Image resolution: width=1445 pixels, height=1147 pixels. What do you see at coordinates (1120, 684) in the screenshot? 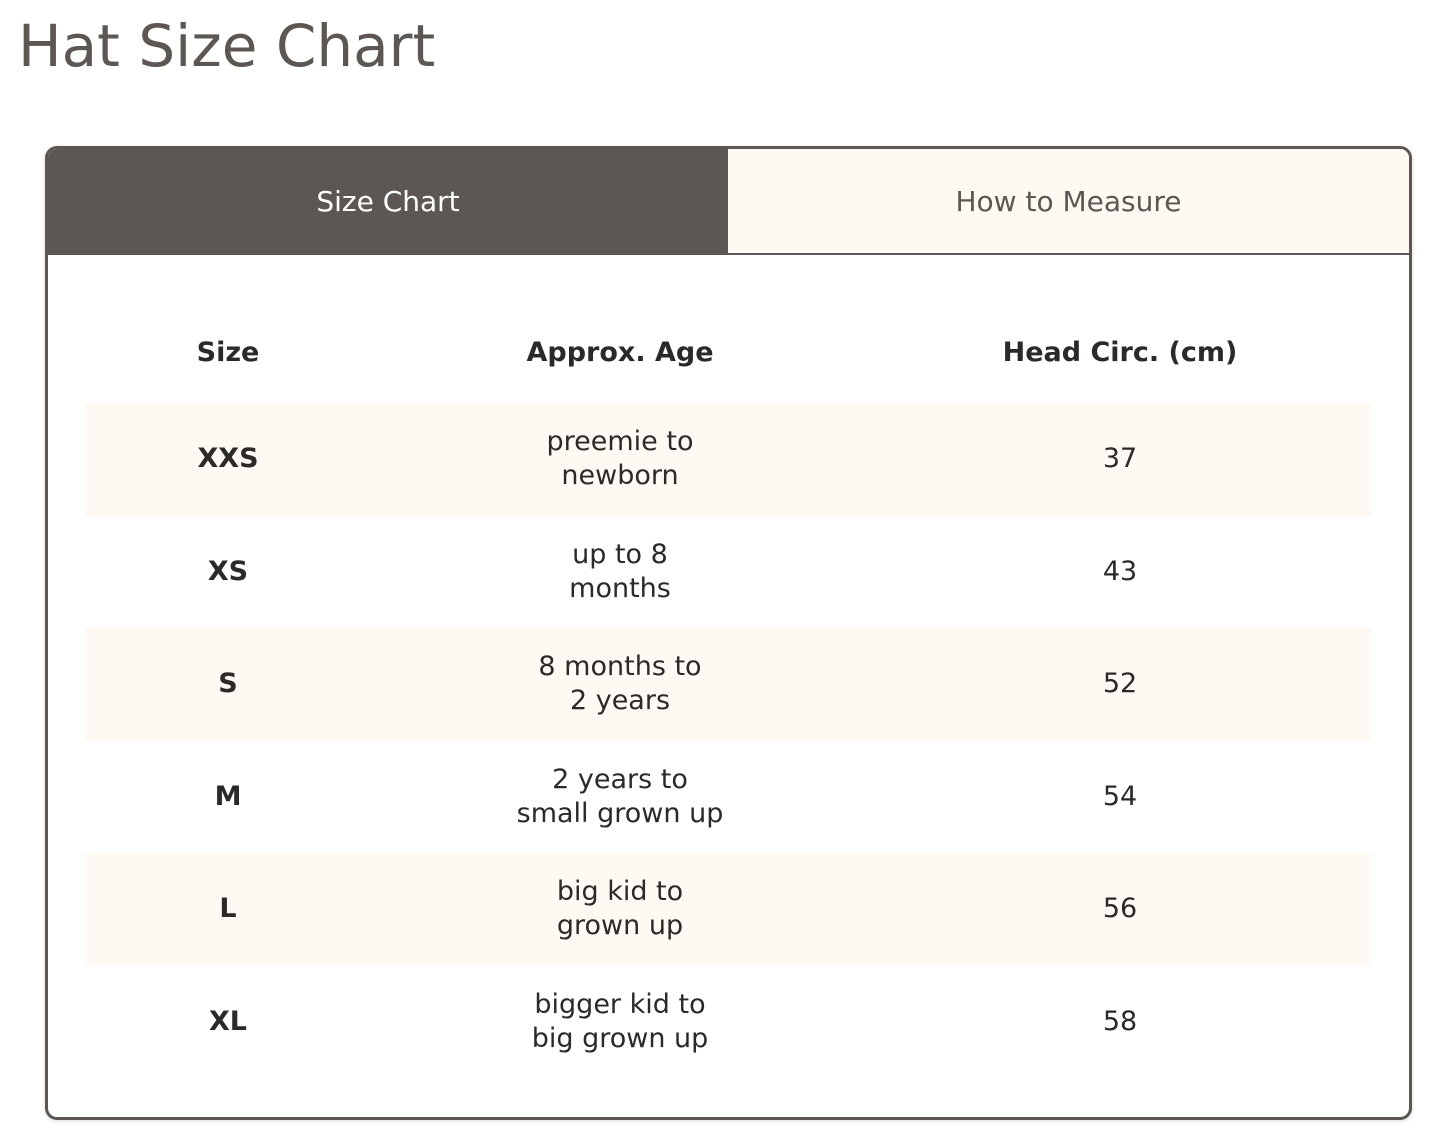
I see `head-circ-cell: 52` at bounding box center [1120, 684].